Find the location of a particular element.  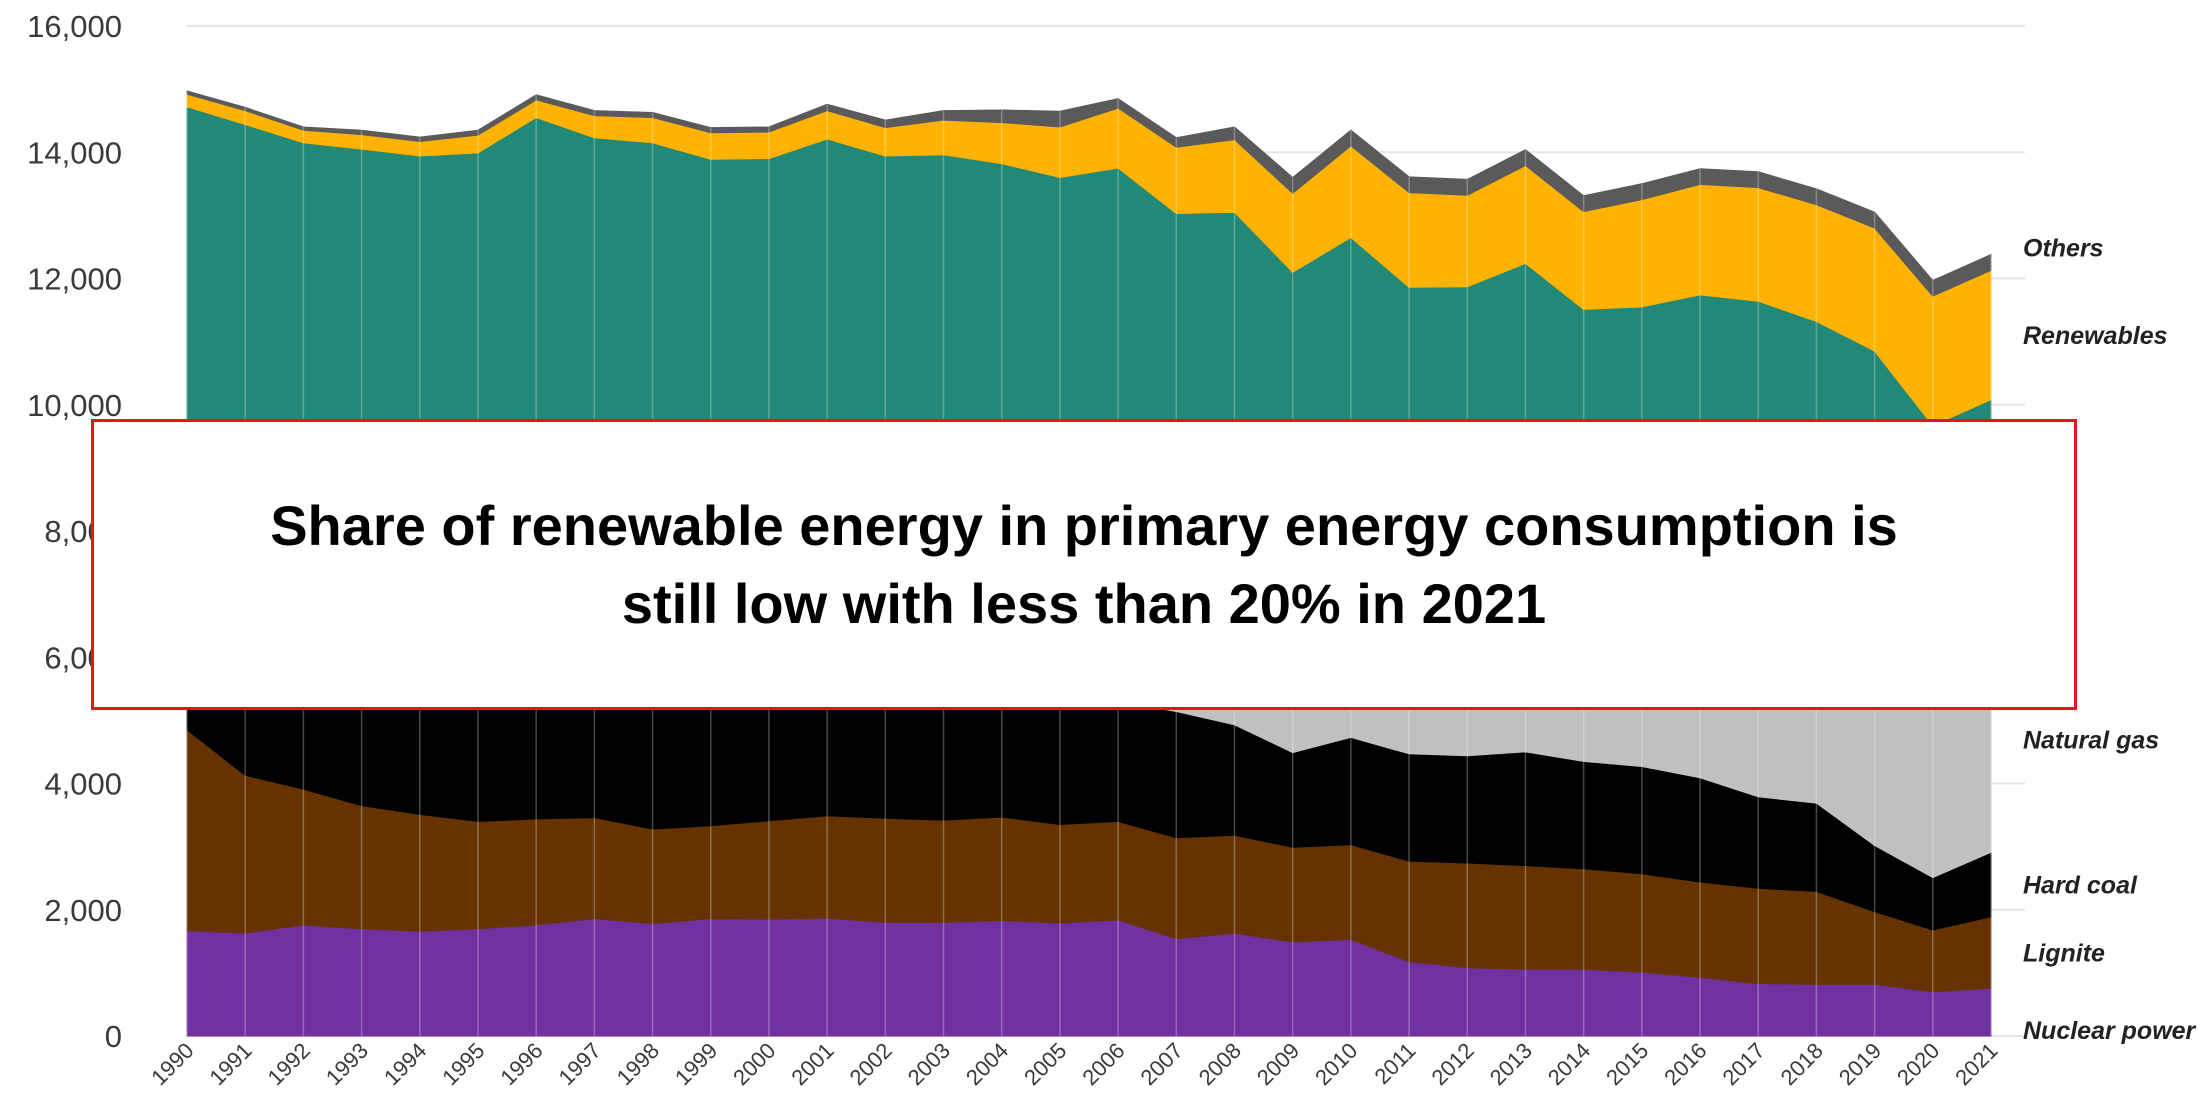

x-tick-label: 2018 is located at coordinates (1802, 1064).